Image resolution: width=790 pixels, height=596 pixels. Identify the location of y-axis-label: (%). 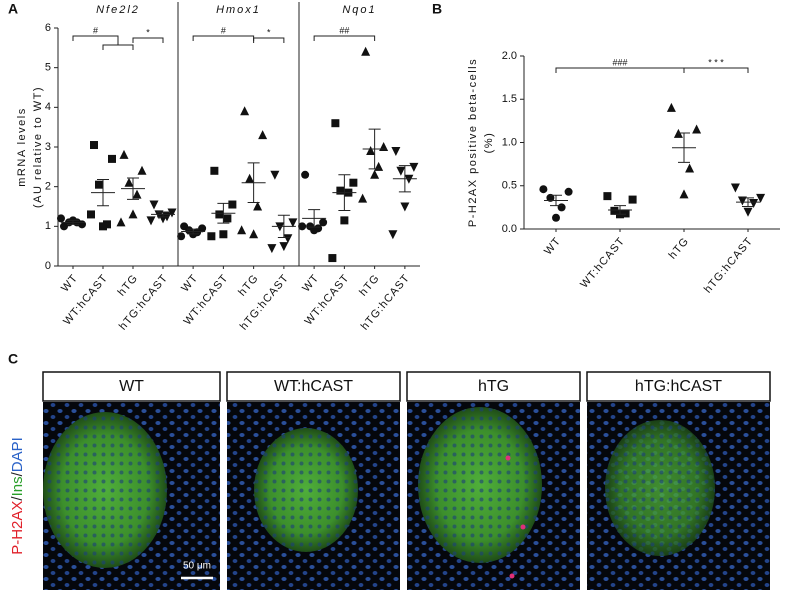
(489, 143).